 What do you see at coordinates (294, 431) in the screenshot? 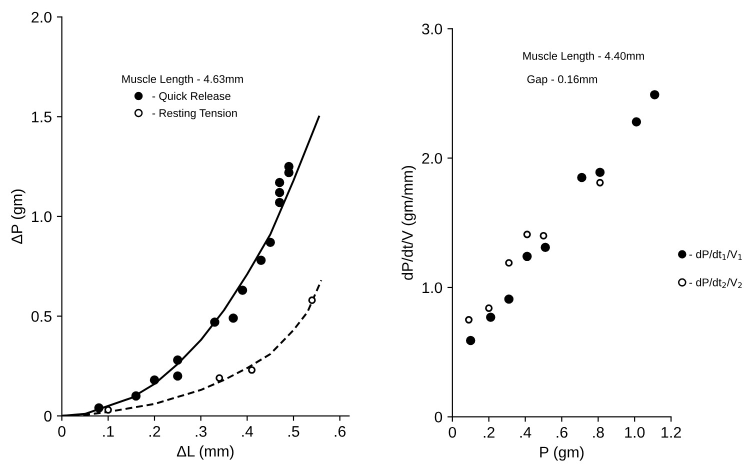
I see `x-tick-label: .5` at bounding box center [294, 431].